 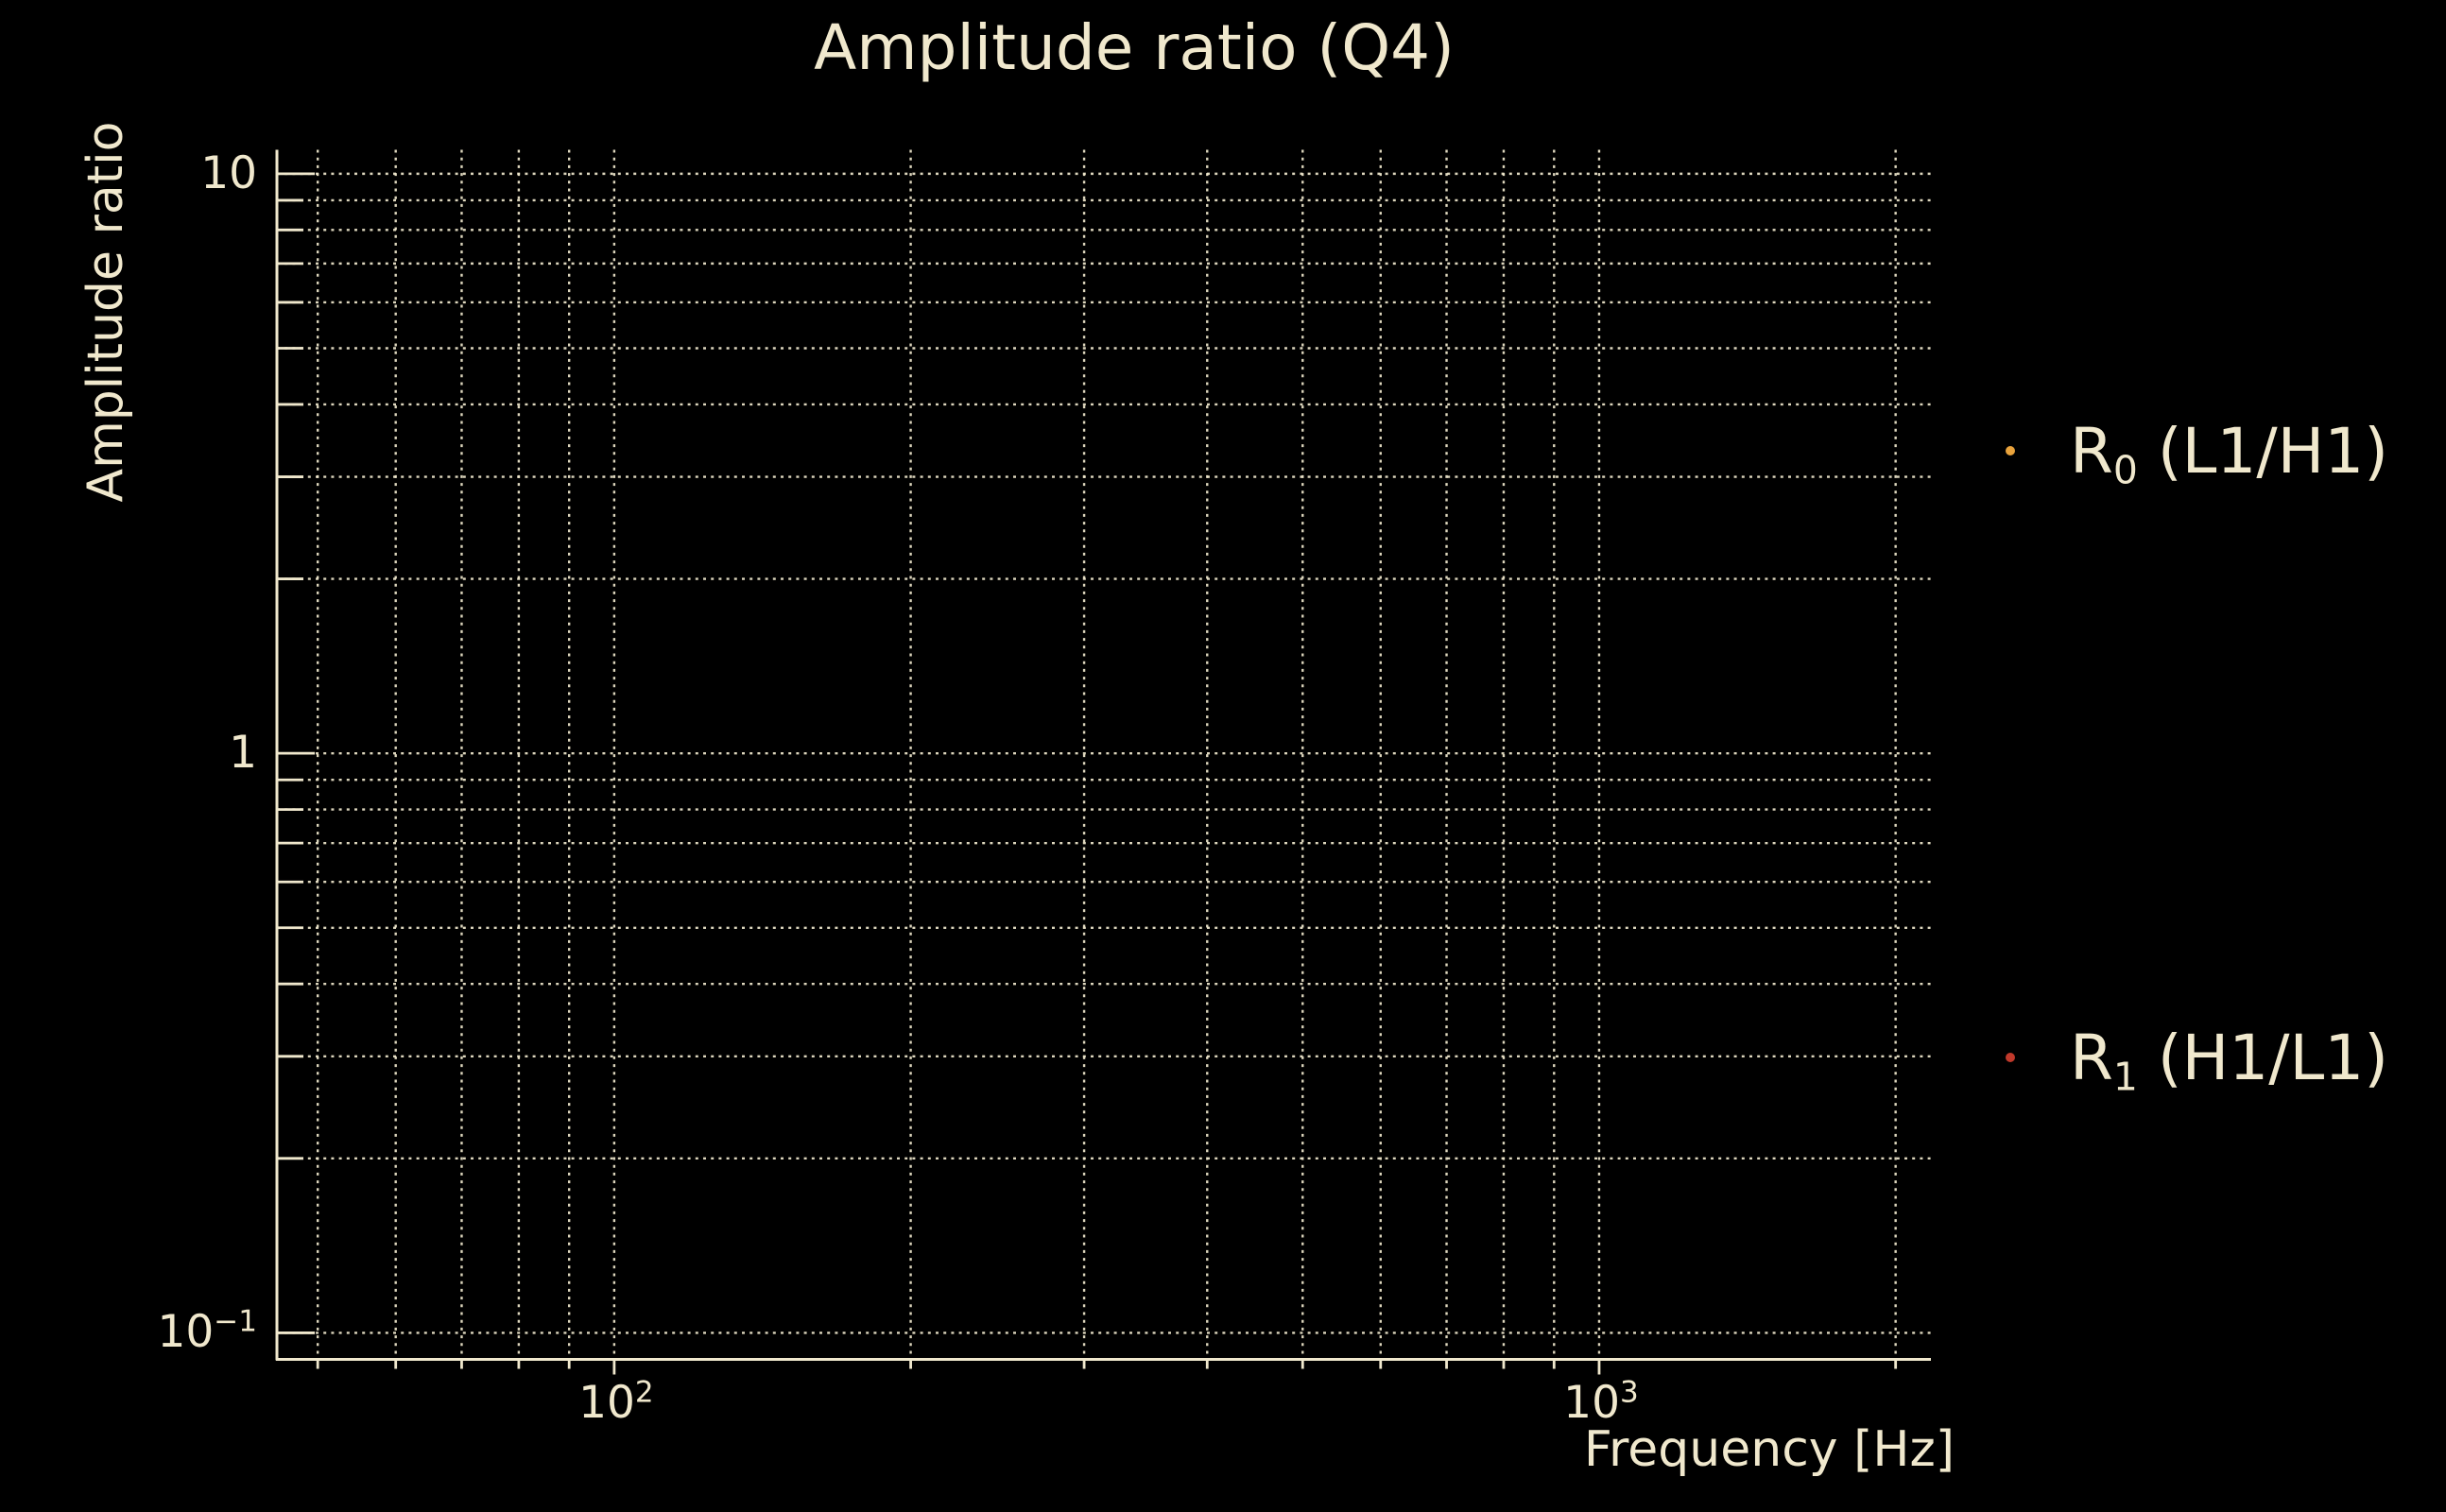 I want to click on legend-entry-r0: R0 (L1/H1), so click(x=2197, y=451).